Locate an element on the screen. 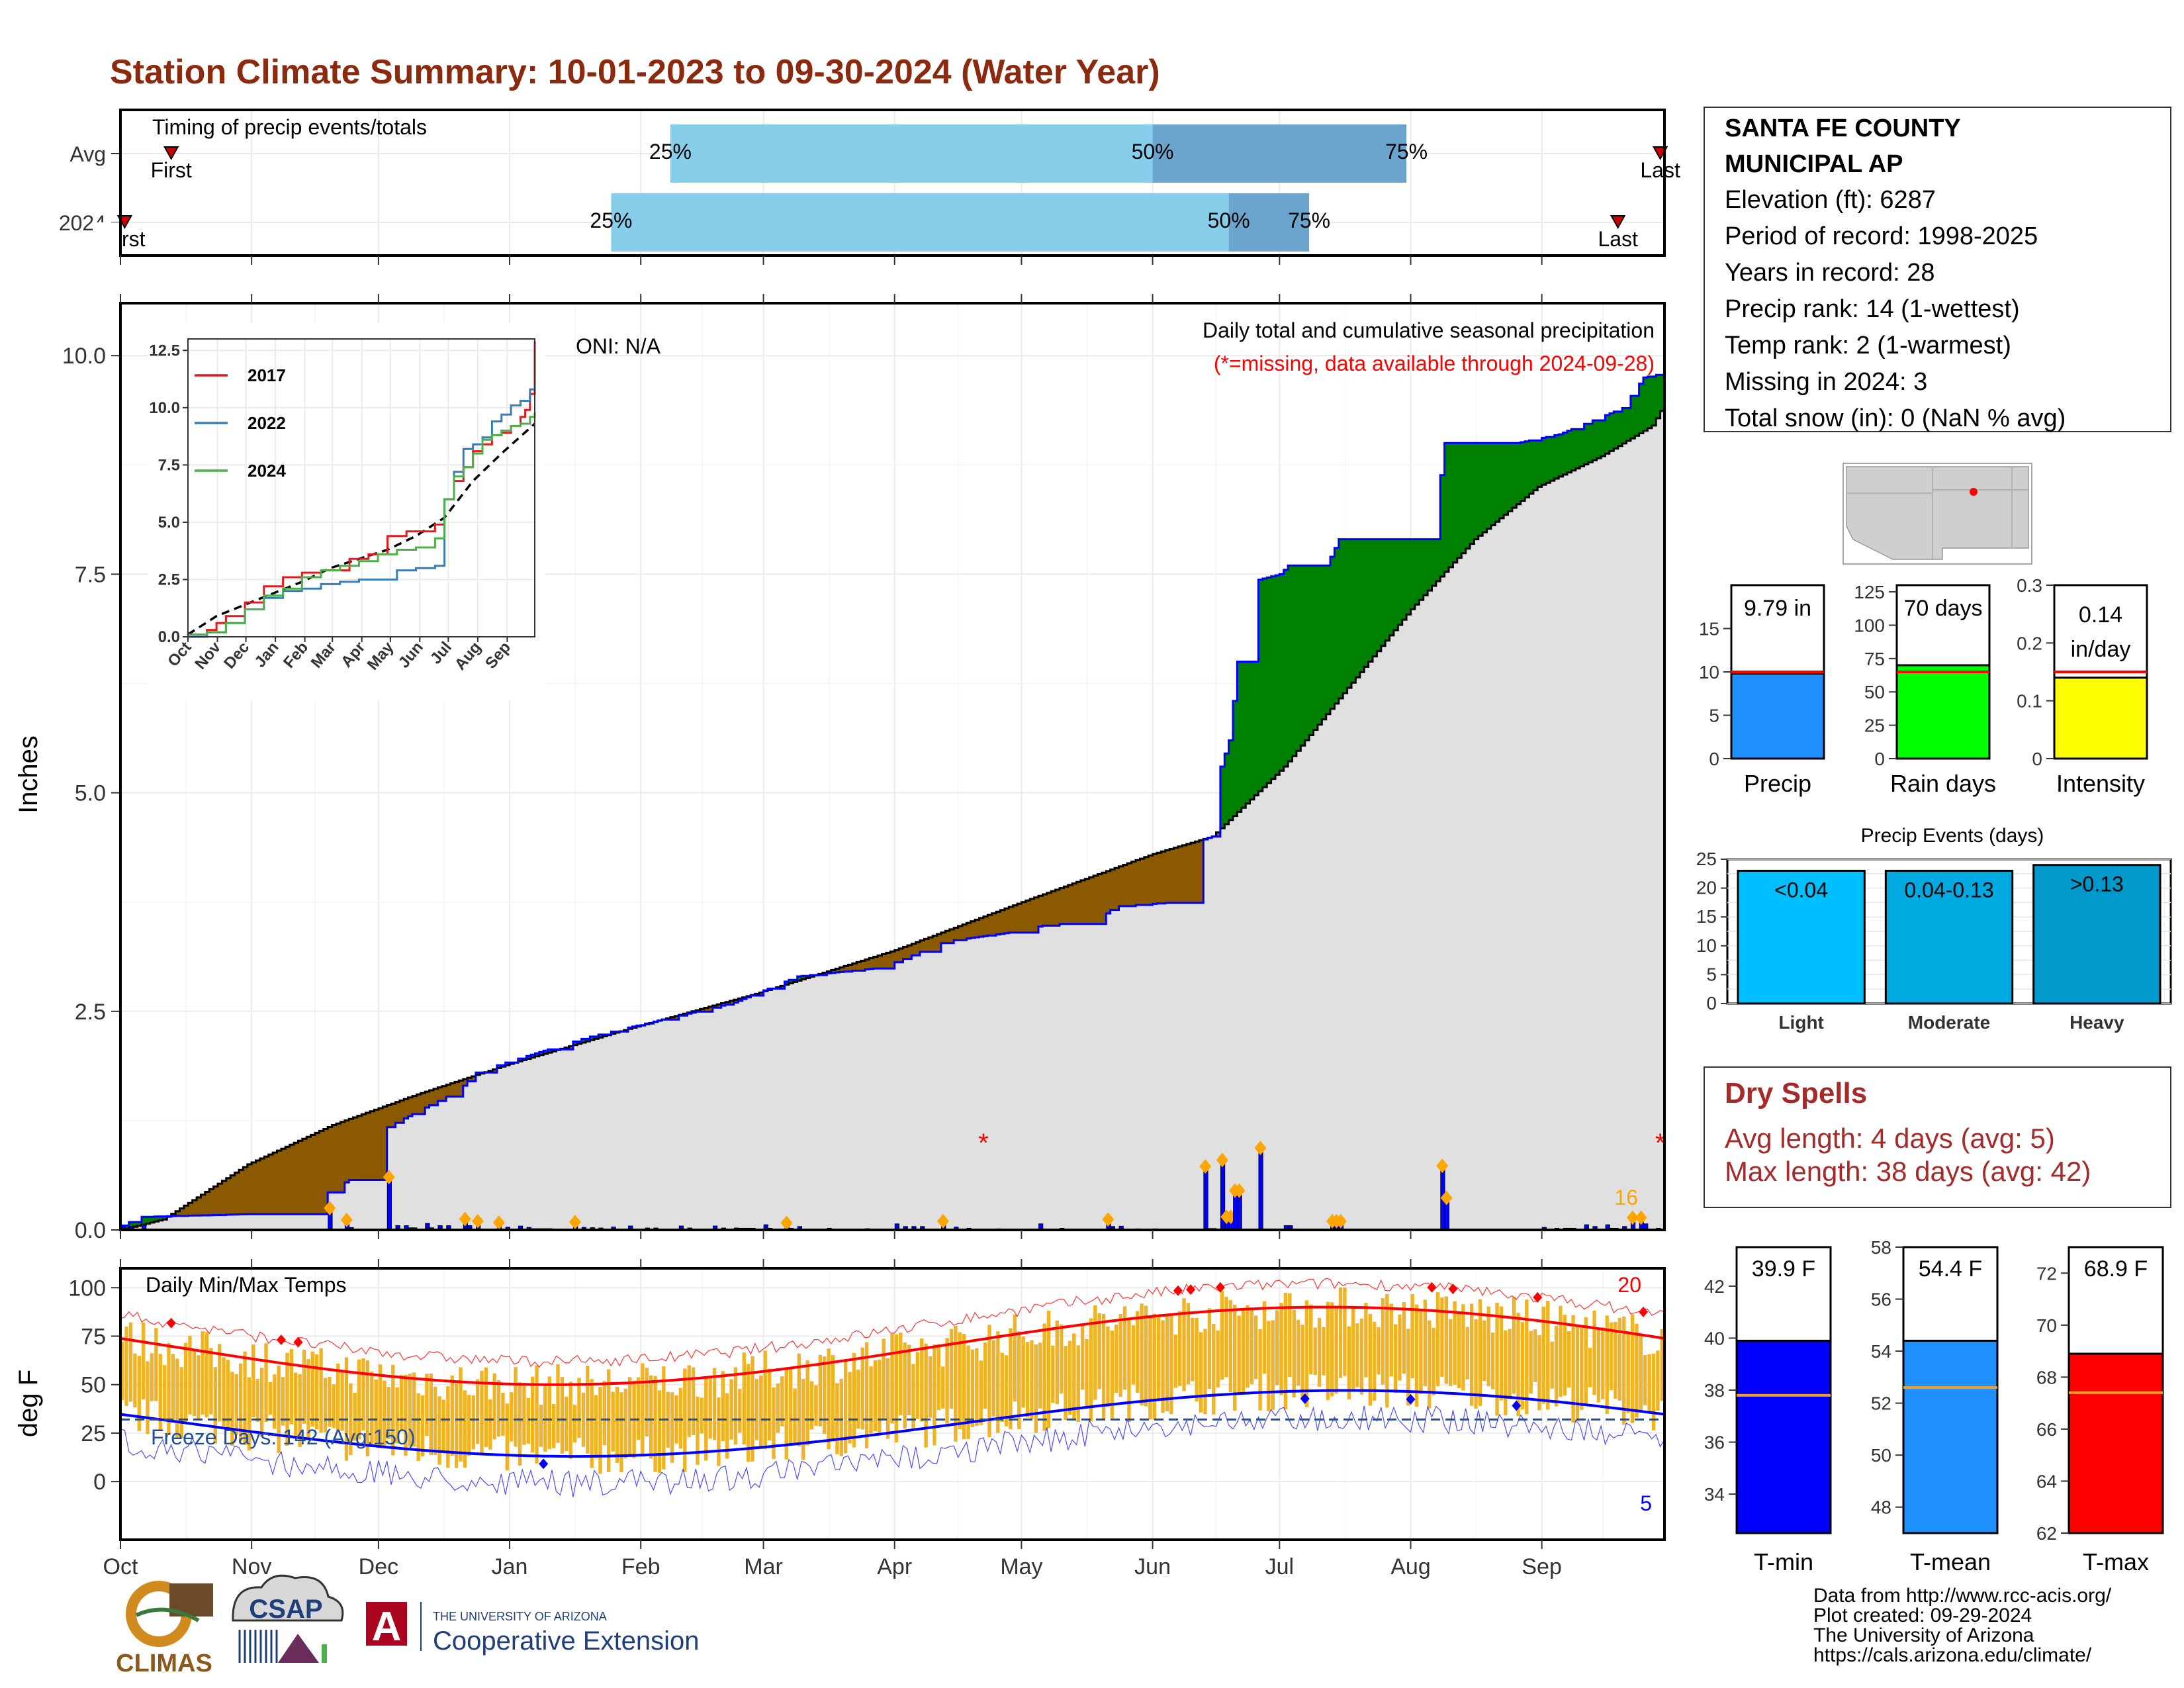 Image resolution: width=2184 pixels, height=1688 pixels. timing-first-marker is located at coordinates (171, 153).